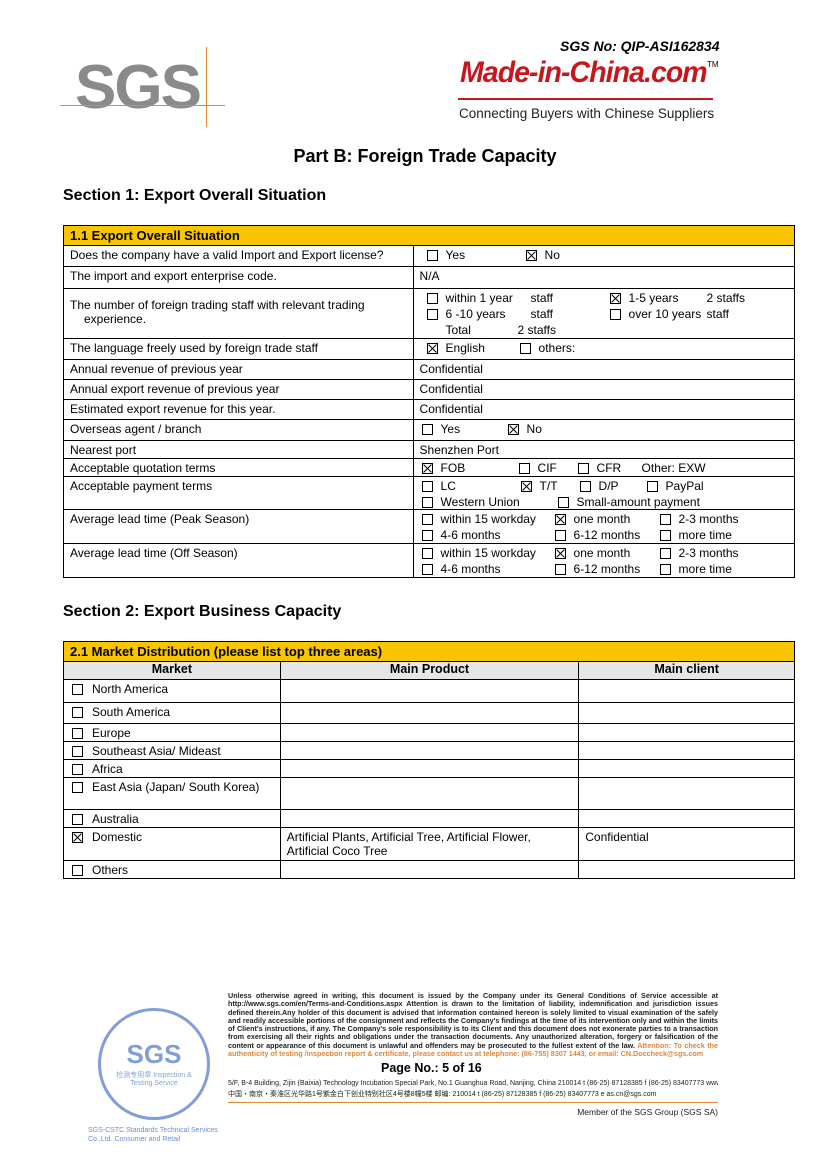 This screenshot has height=1174, width=830. Describe the element at coordinates (686, 793) in the screenshot. I see `client-cell` at that location.